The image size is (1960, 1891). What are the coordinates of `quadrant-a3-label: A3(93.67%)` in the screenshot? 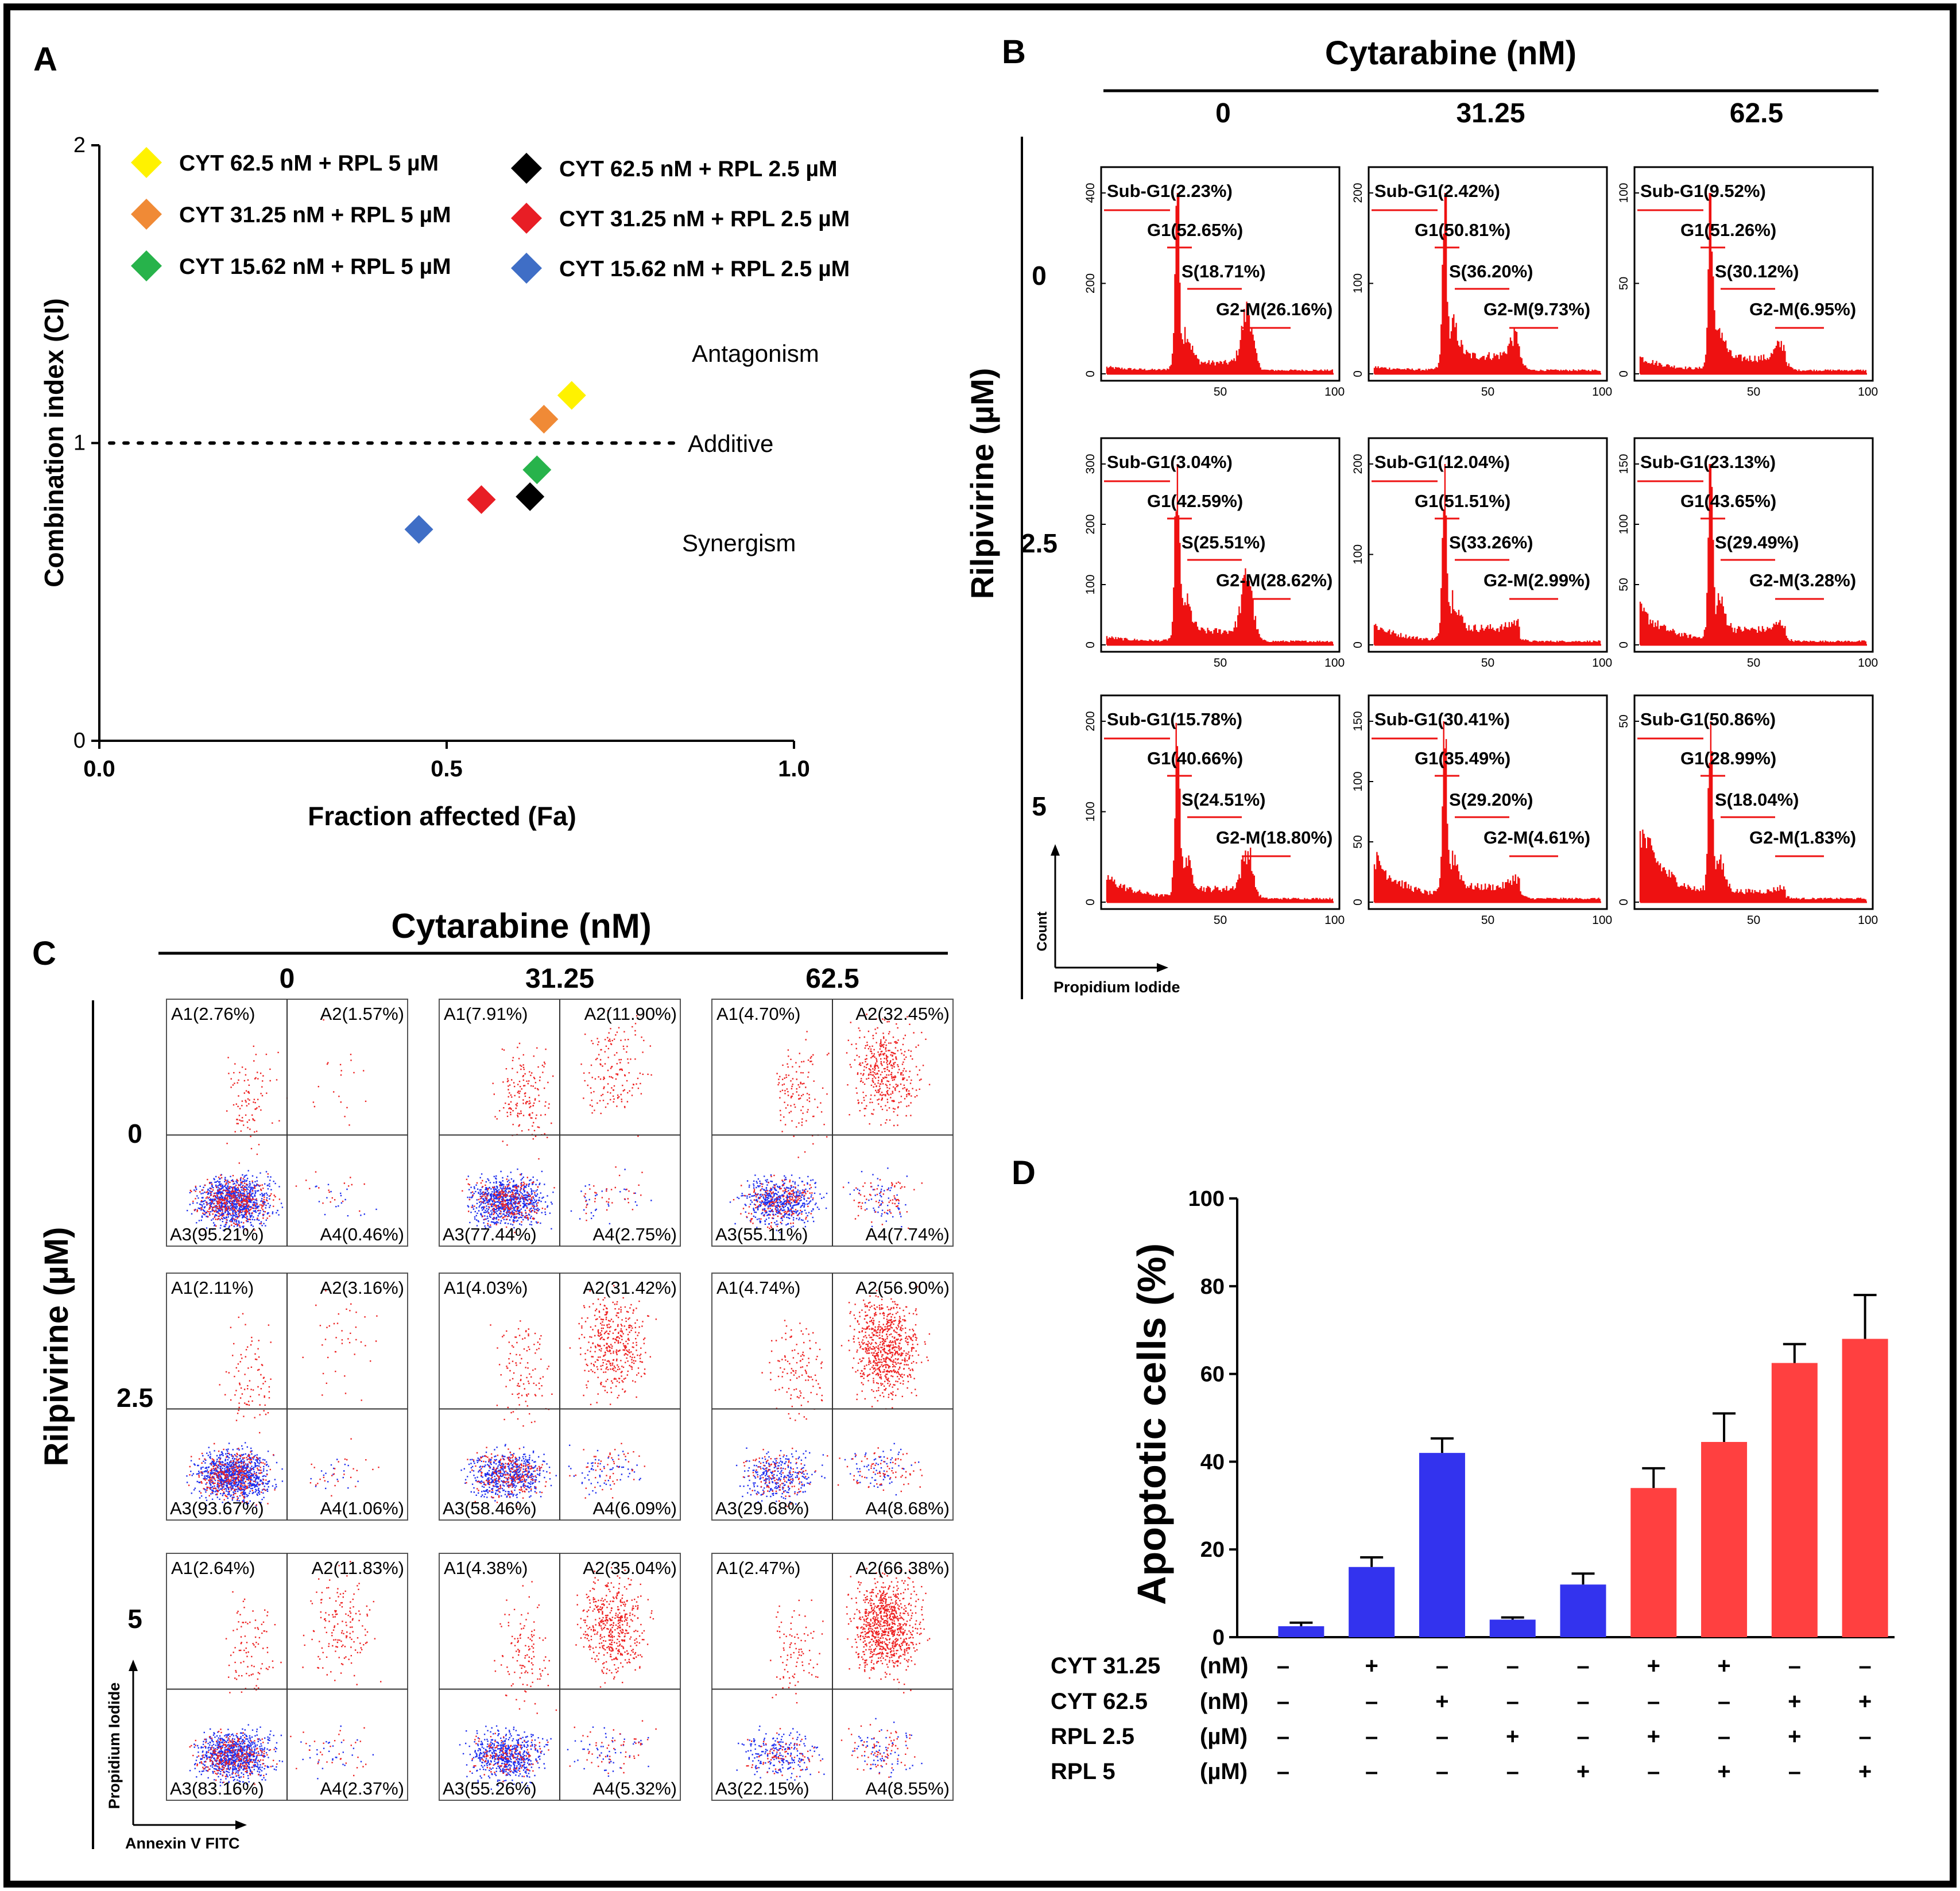 It's located at (217, 1508).